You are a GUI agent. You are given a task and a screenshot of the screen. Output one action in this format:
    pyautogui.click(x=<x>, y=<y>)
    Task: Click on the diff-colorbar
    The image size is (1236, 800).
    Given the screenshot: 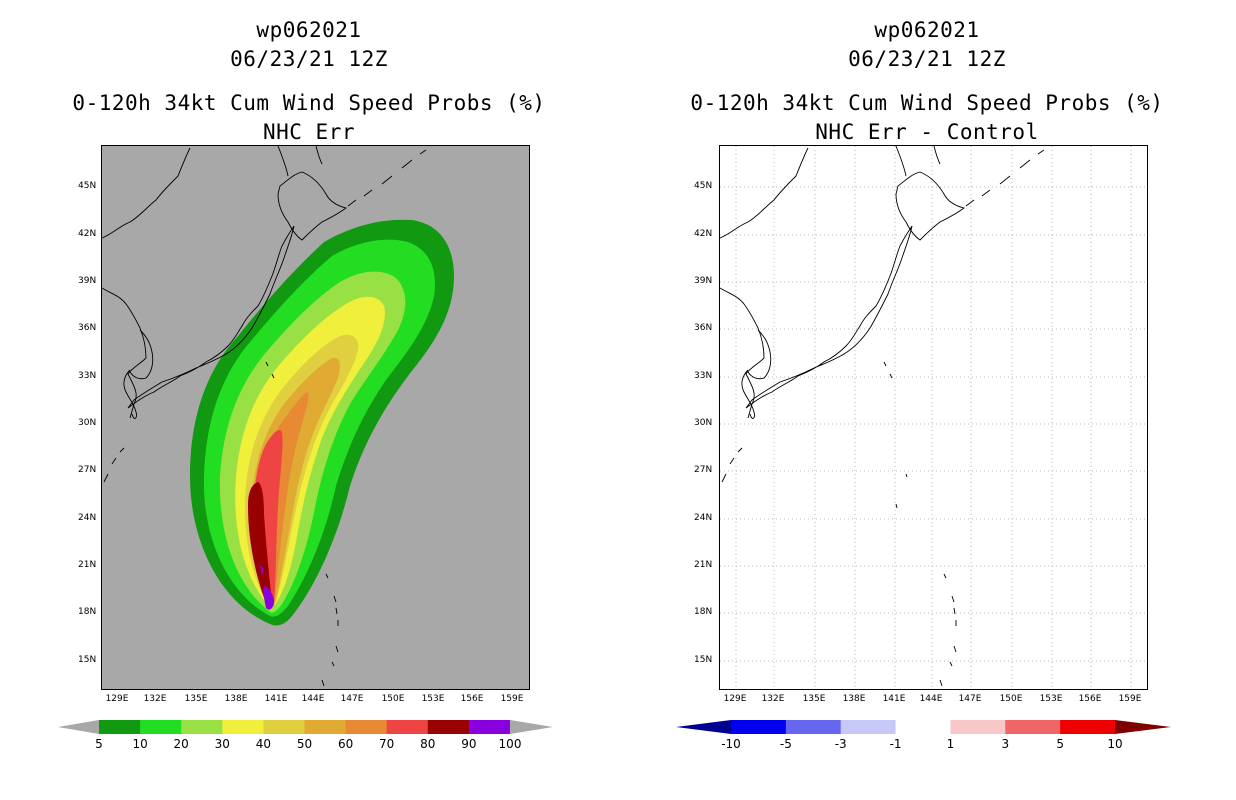 What is the action you would take?
    pyautogui.click(x=923, y=727)
    